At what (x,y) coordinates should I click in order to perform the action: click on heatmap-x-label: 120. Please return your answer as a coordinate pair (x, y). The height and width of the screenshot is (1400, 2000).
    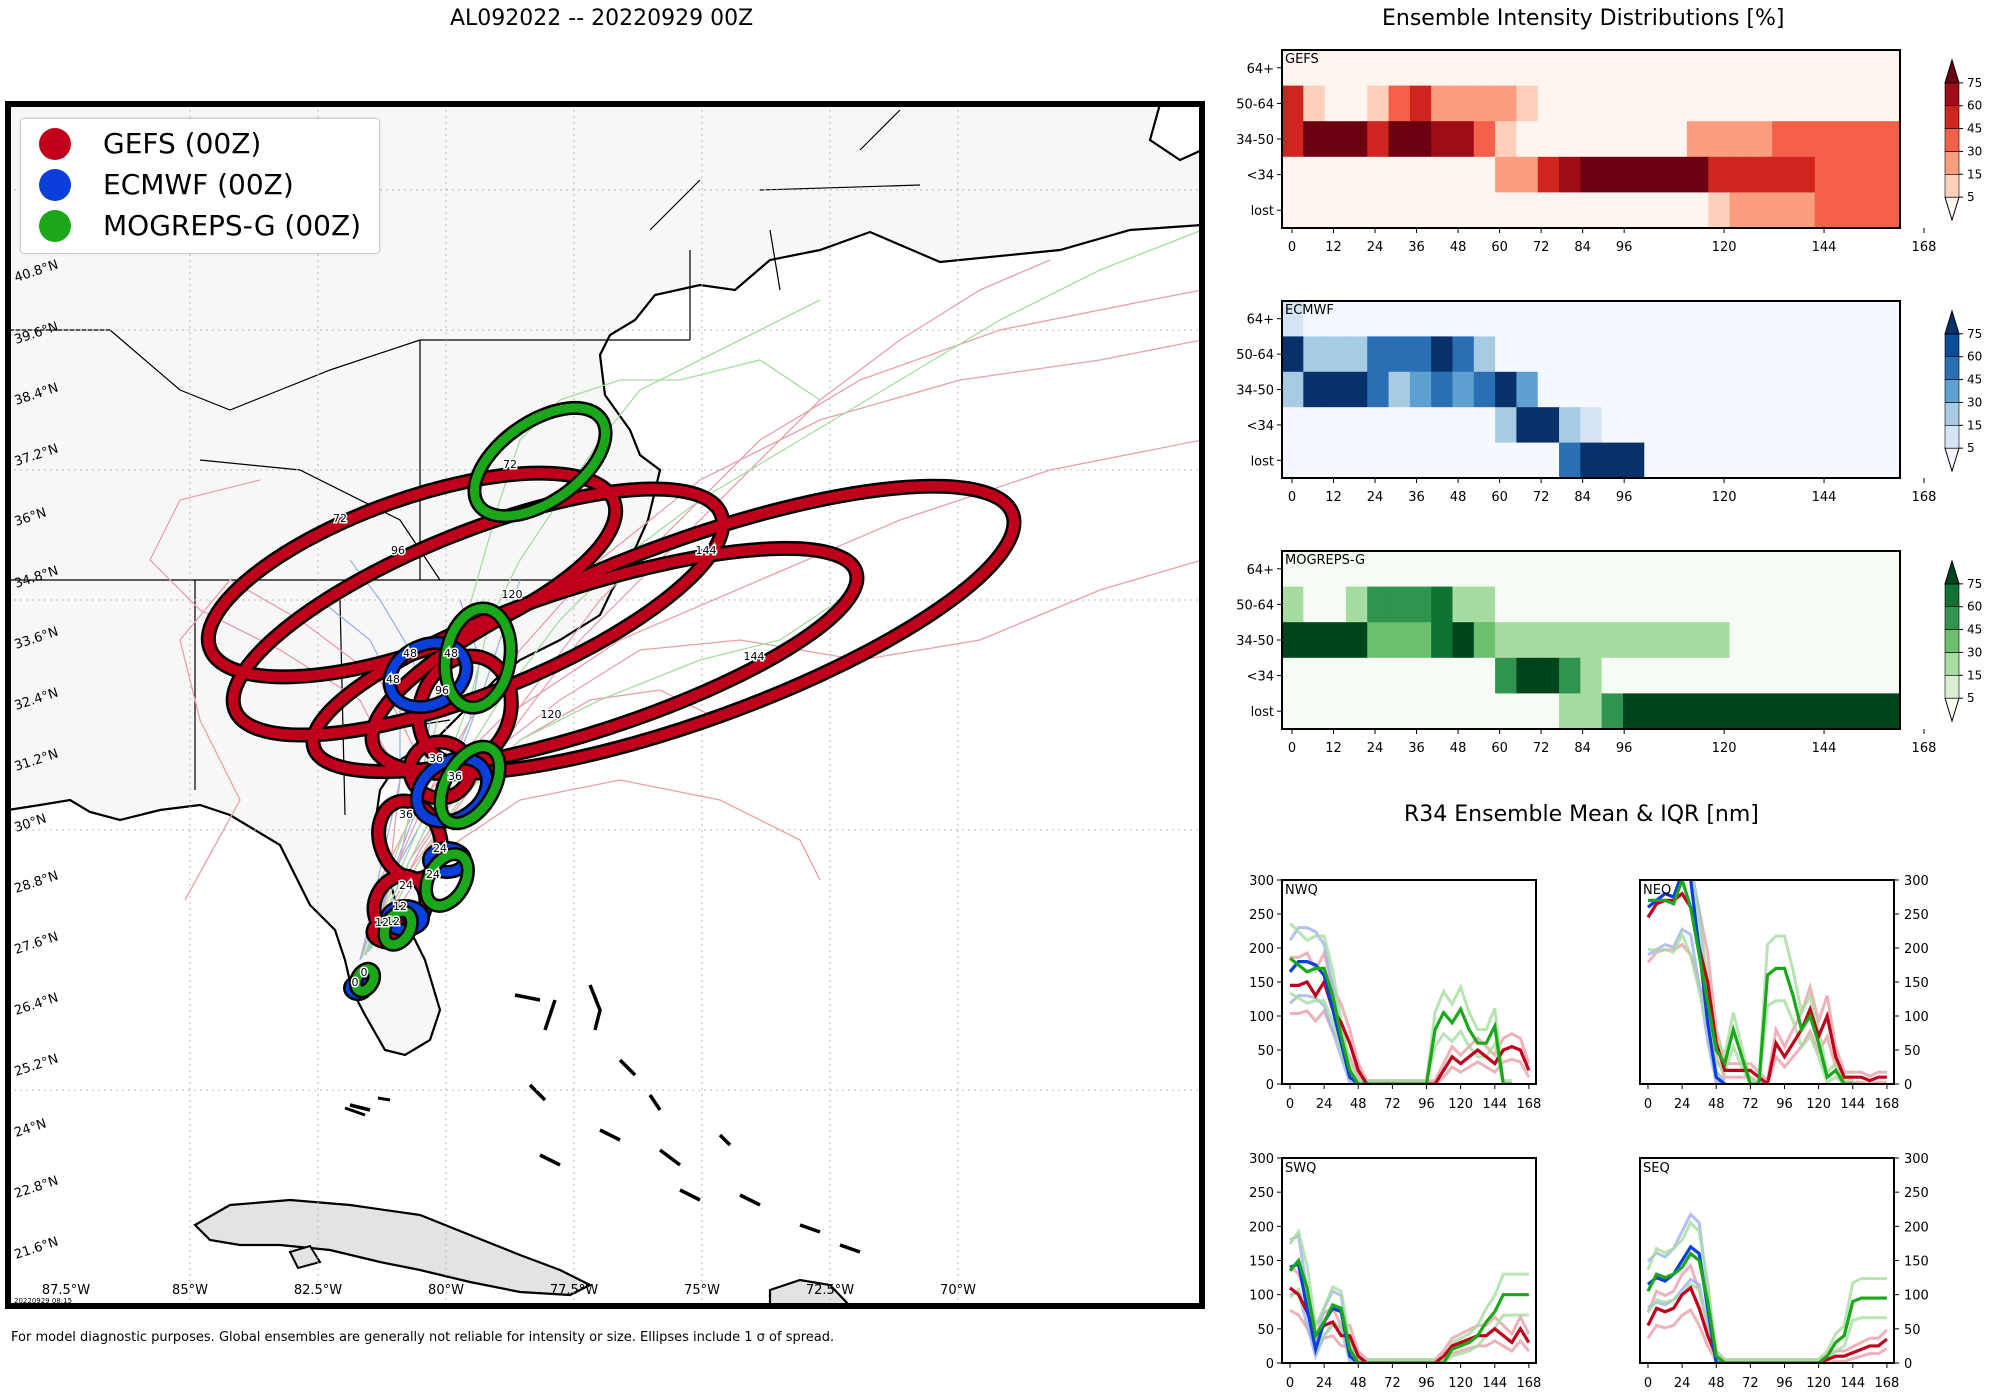
    Looking at the image, I should click on (1724, 748).